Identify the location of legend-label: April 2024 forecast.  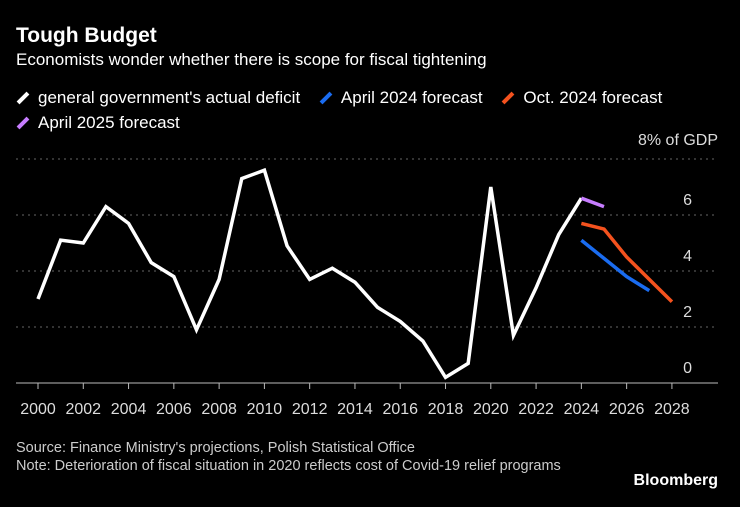
(411, 97).